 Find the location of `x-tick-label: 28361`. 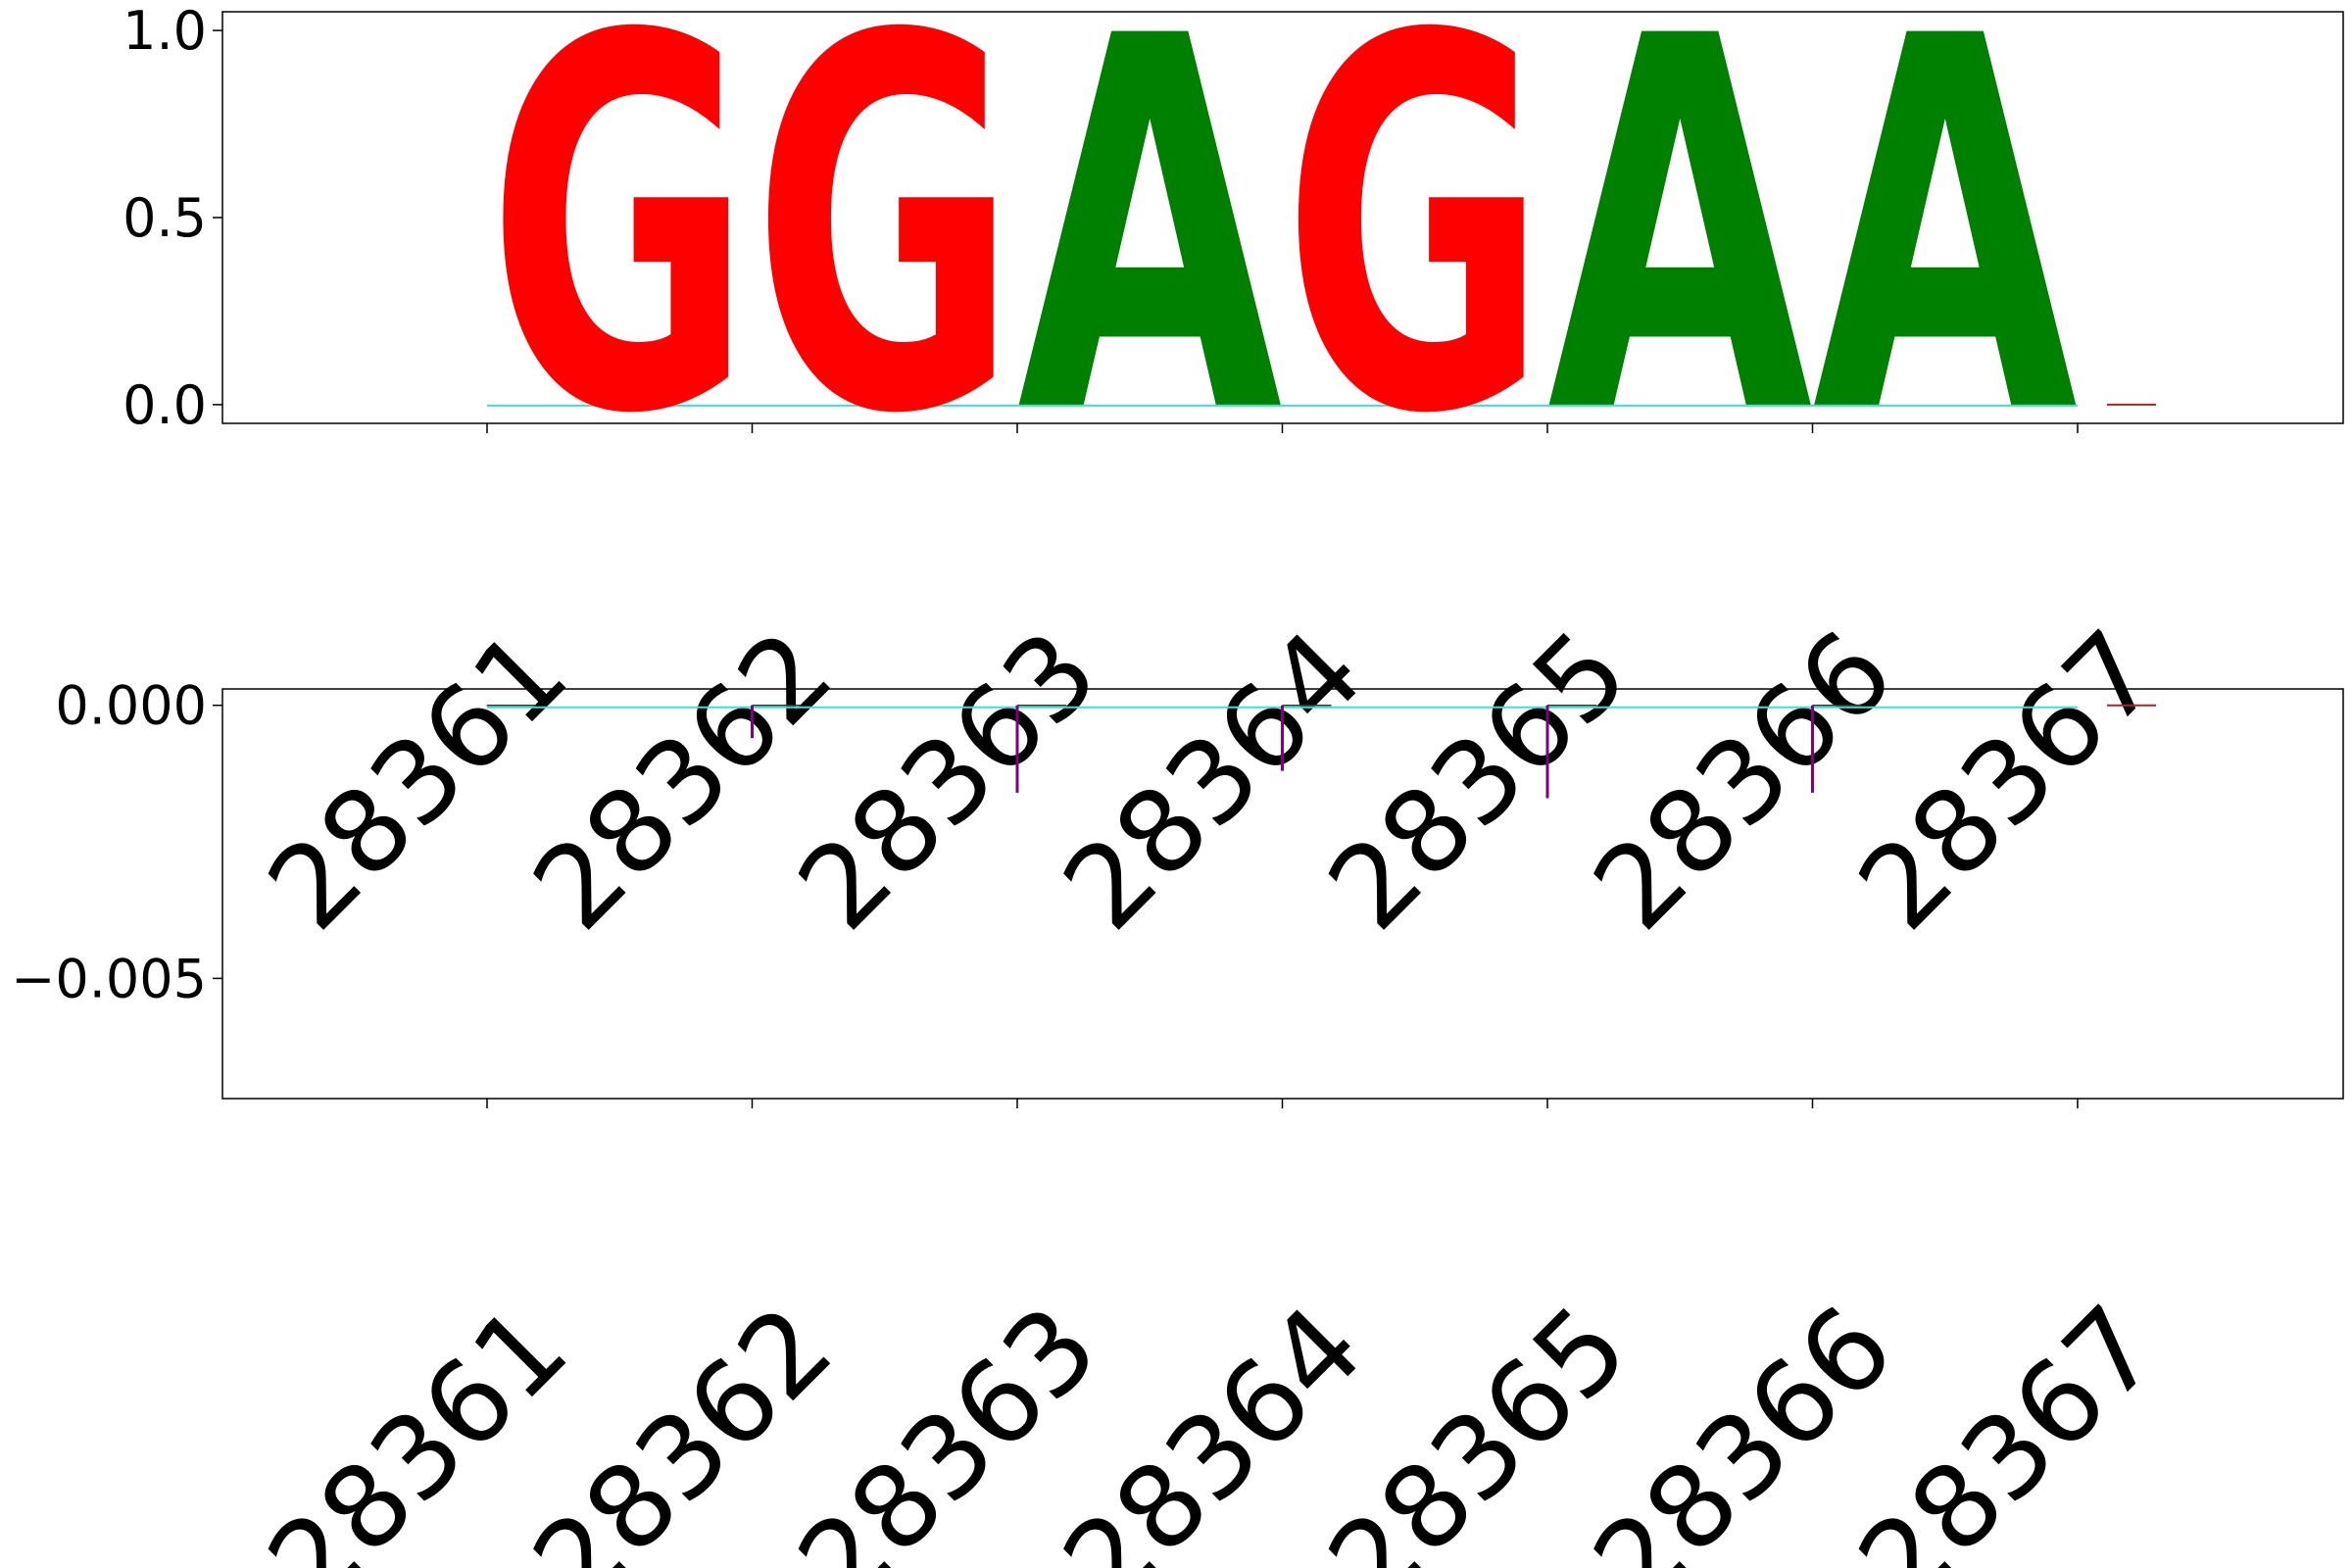

x-tick-label: 28361 is located at coordinates (417, 780).